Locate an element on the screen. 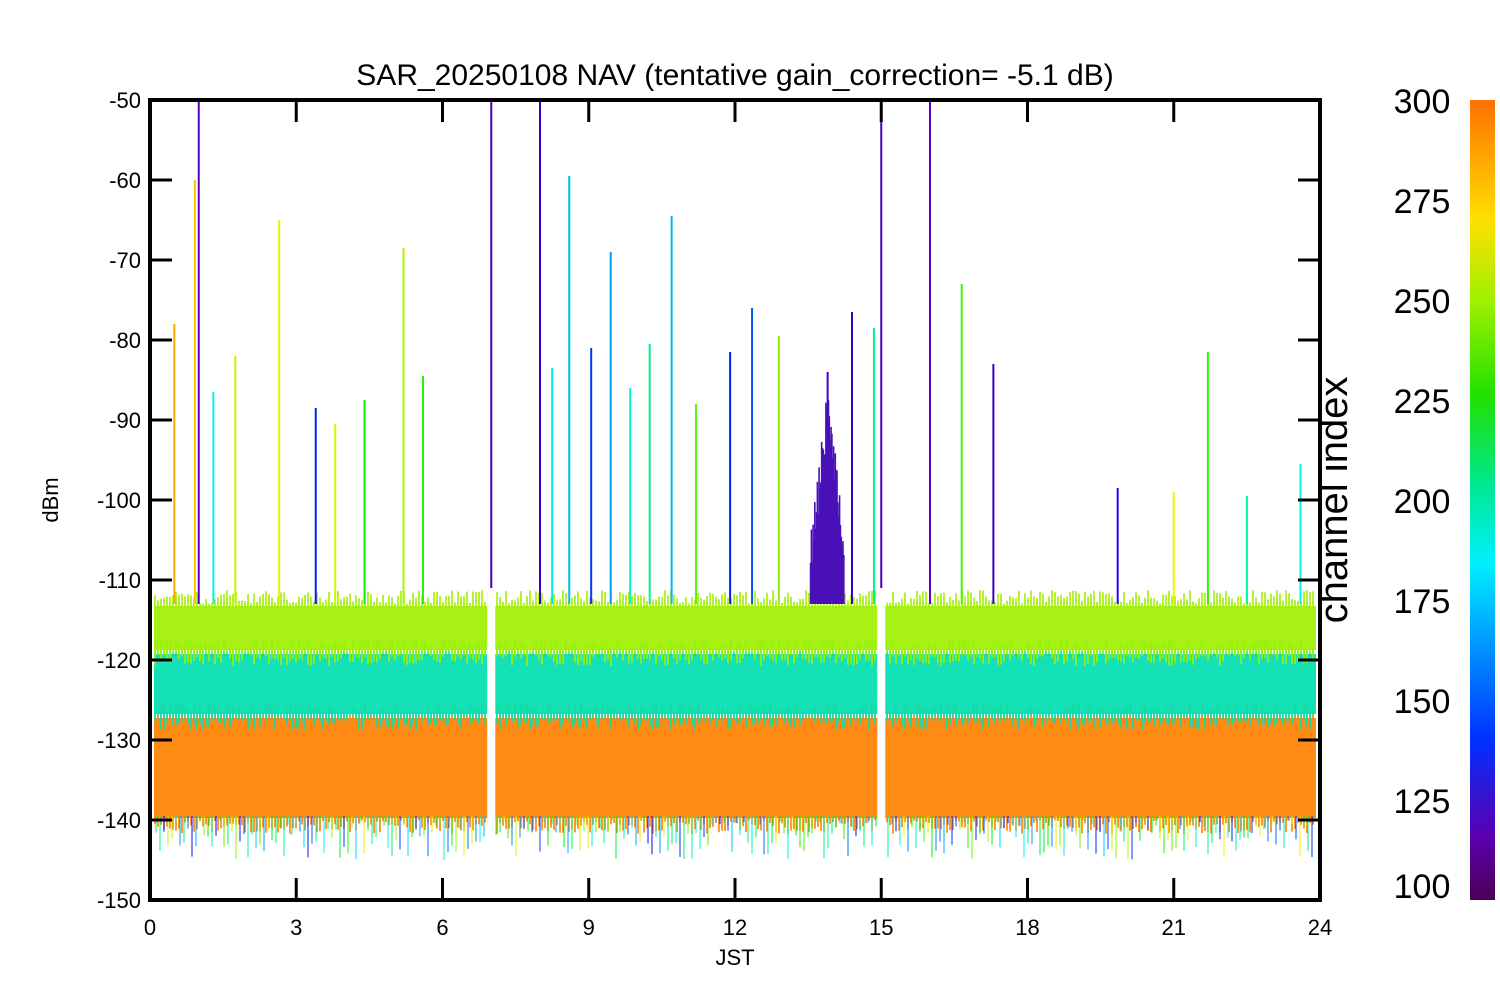  y-tick-label: -150 is located at coordinates (119, 900).